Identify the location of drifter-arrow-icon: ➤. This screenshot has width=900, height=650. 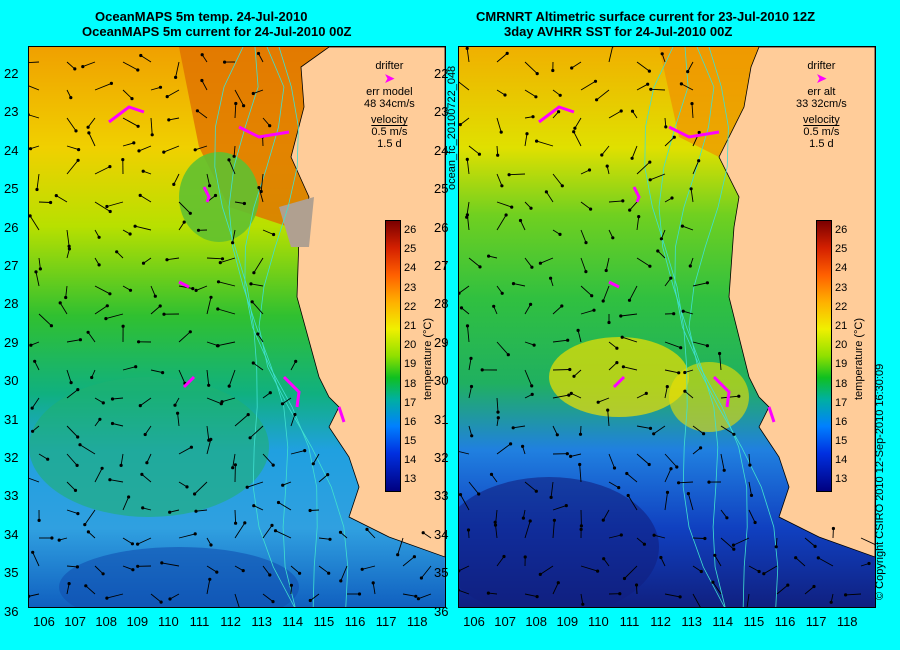
(821, 78).